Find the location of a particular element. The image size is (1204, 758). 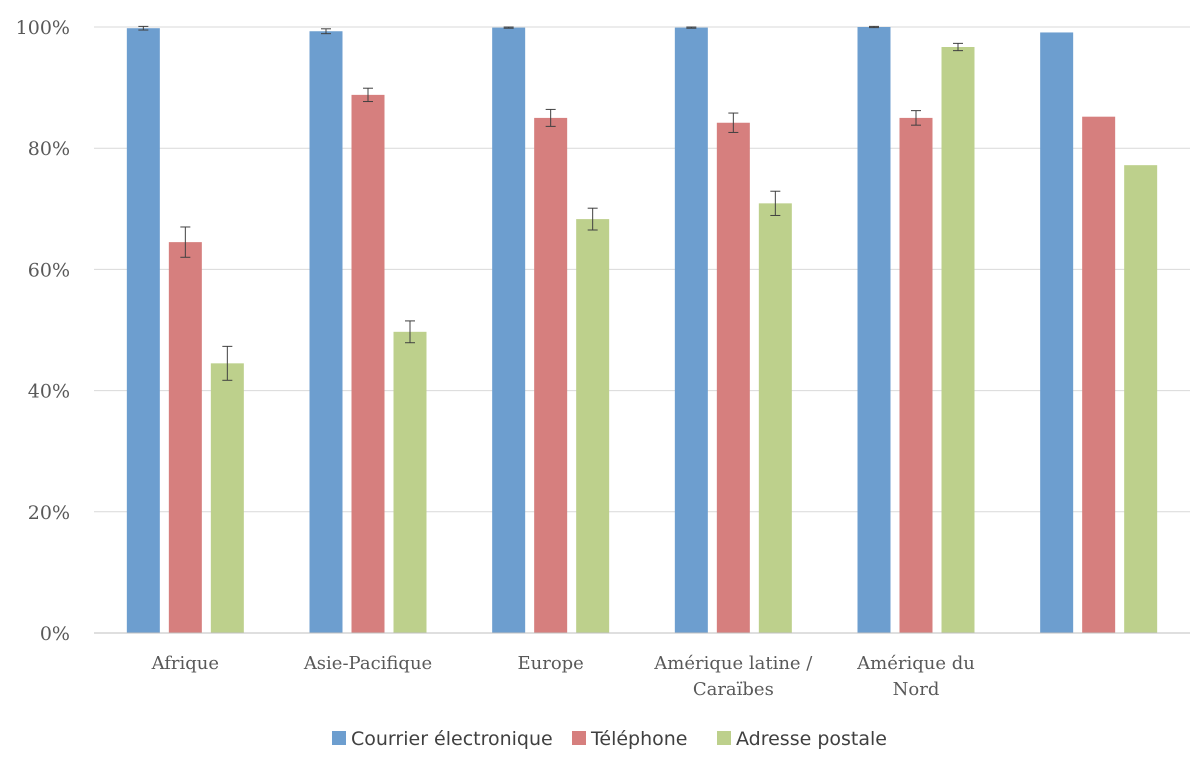

legend-item: Adresse postale is located at coordinates (802, 739).